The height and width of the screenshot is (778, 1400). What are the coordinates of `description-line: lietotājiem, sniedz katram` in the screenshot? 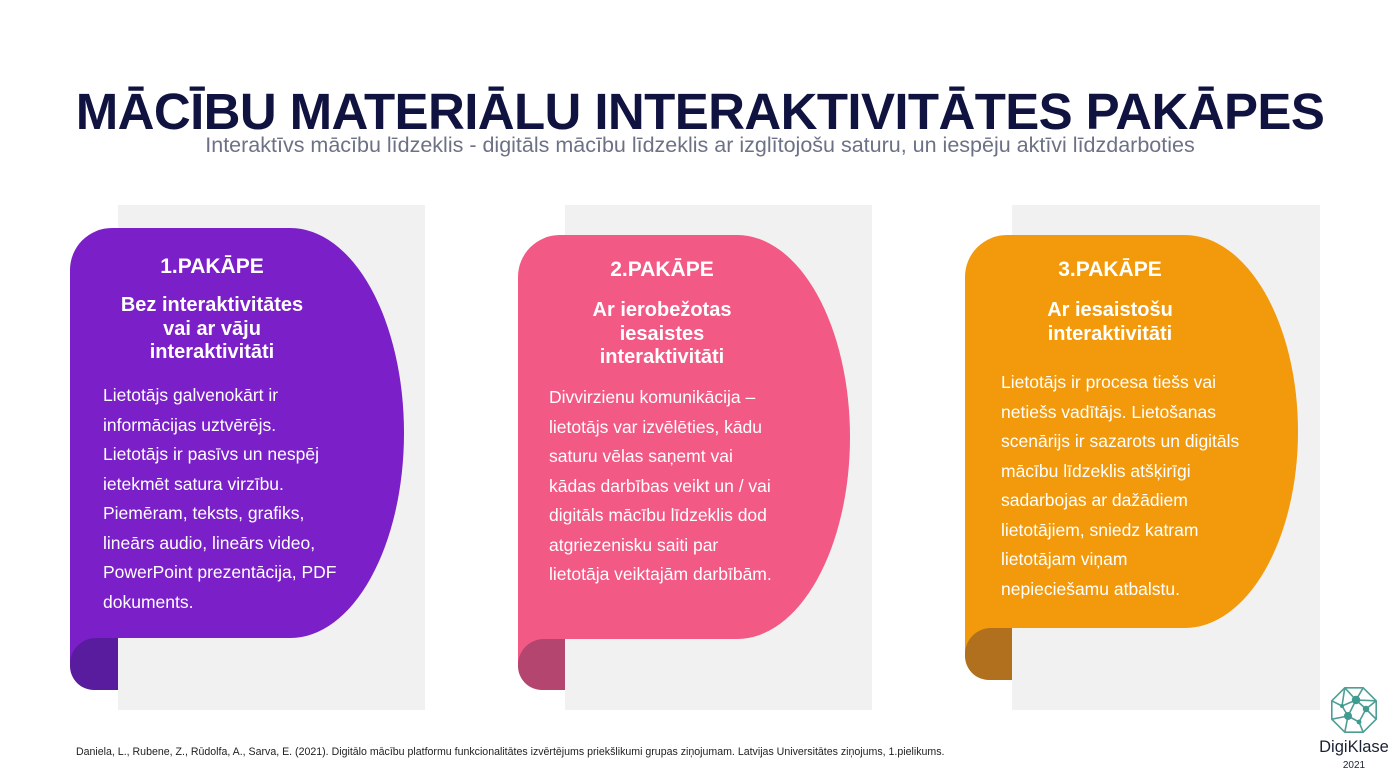 It's located at (1100, 529).